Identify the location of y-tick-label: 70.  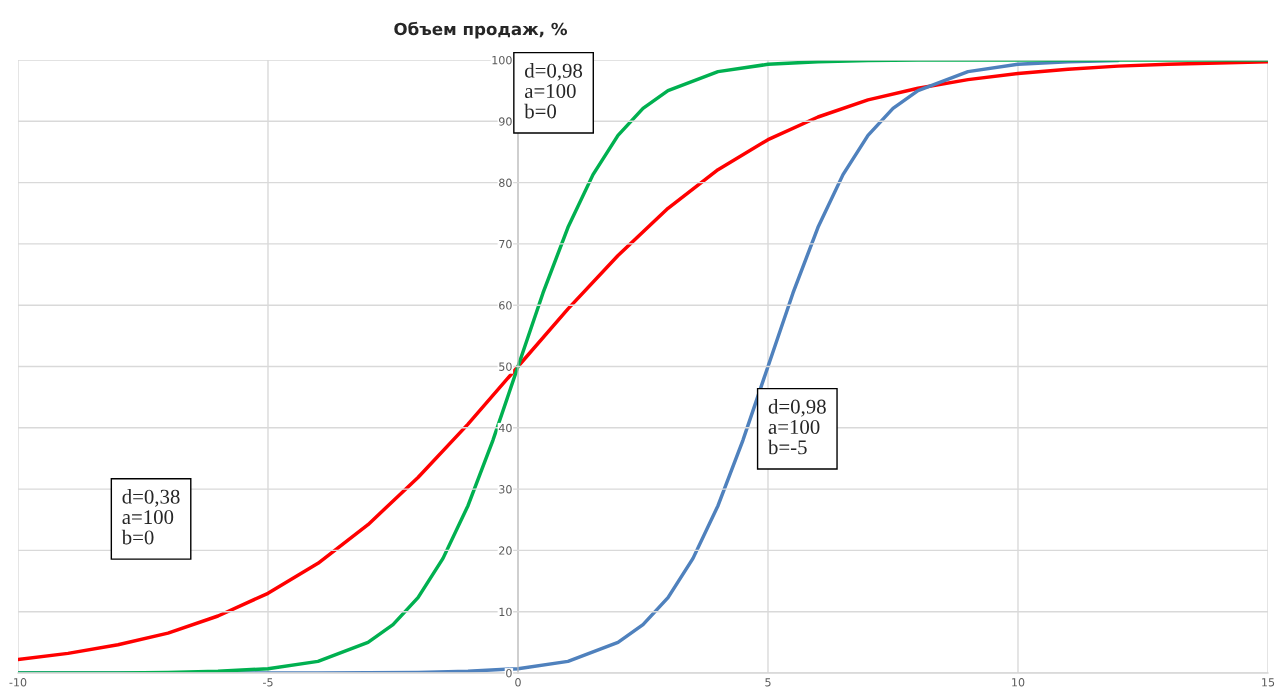
(505, 244).